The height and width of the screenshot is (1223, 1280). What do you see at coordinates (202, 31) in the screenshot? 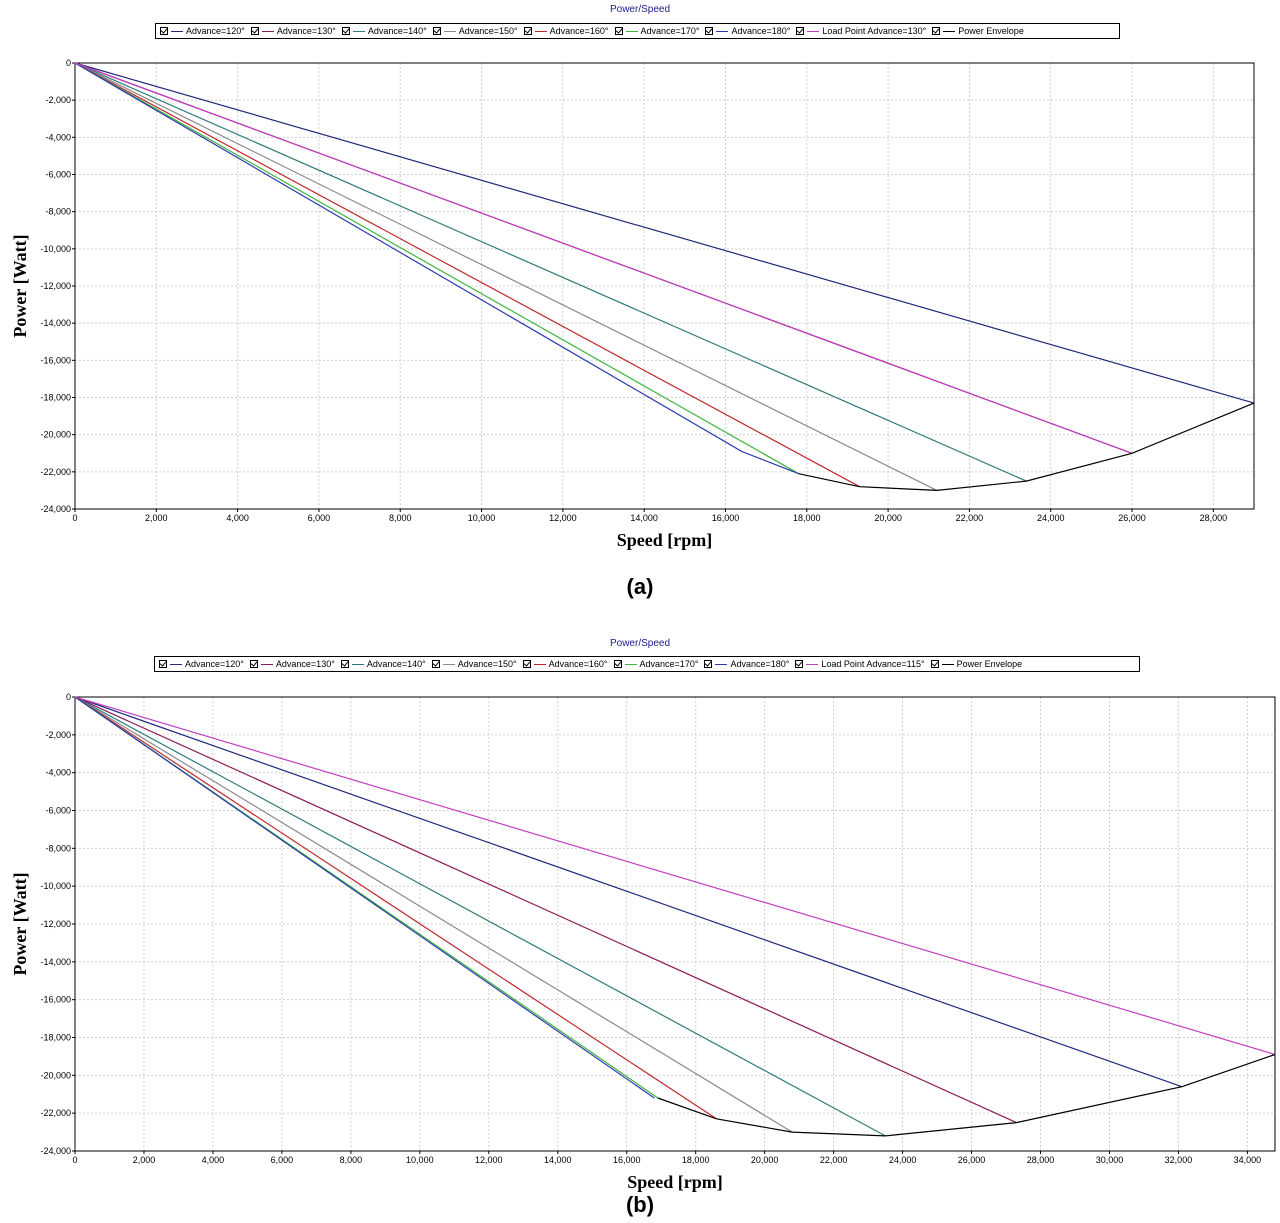
I see `chart-a-legend-item-0: Advance=120°` at bounding box center [202, 31].